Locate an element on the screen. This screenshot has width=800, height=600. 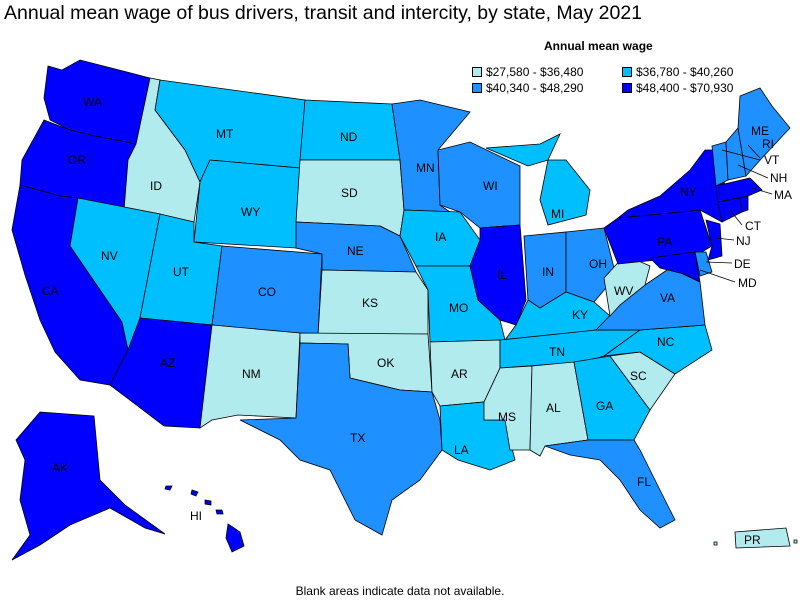
state-nj is located at coordinates (714, 240).